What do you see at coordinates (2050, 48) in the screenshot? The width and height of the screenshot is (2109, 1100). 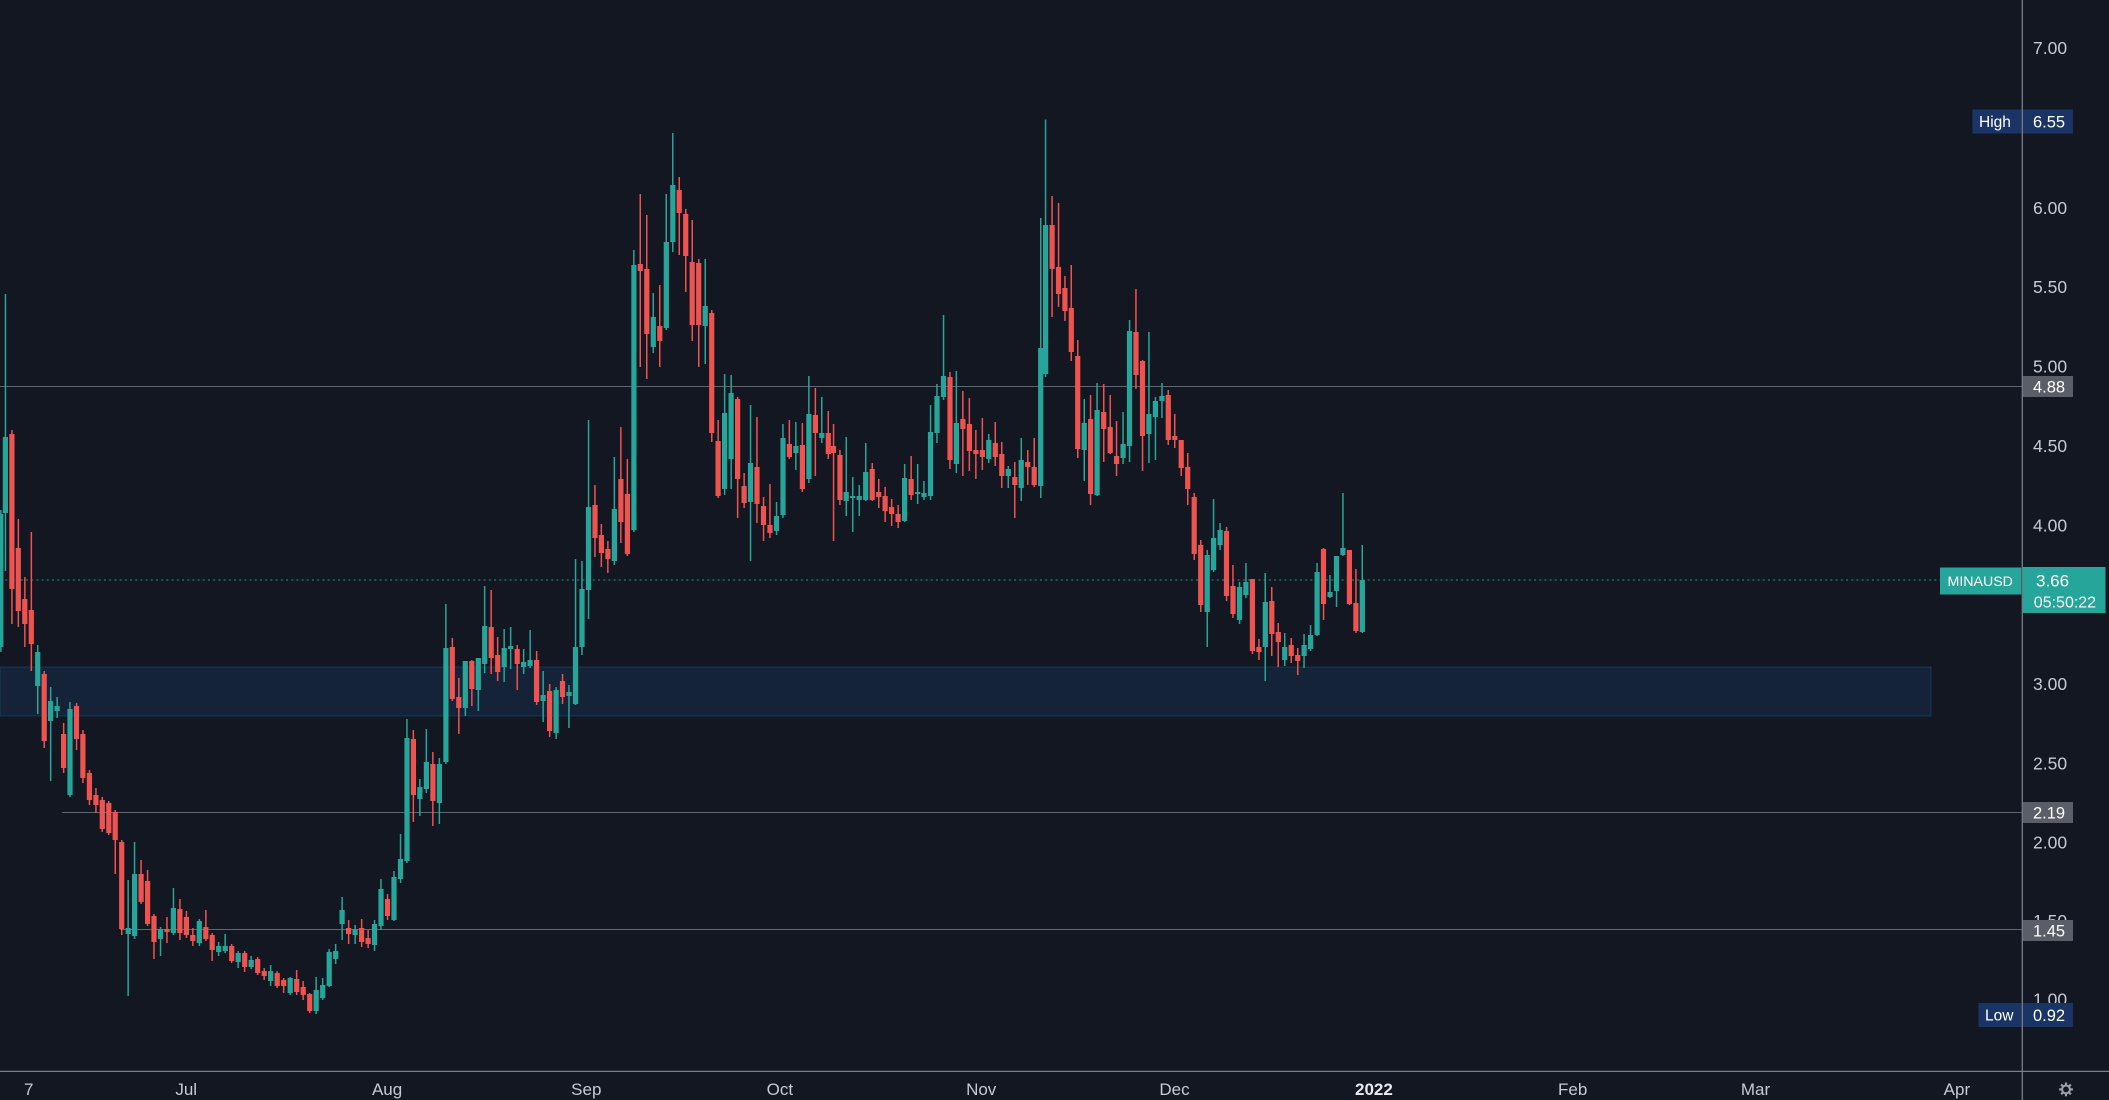 I see `svg-text: 7.00` at bounding box center [2050, 48].